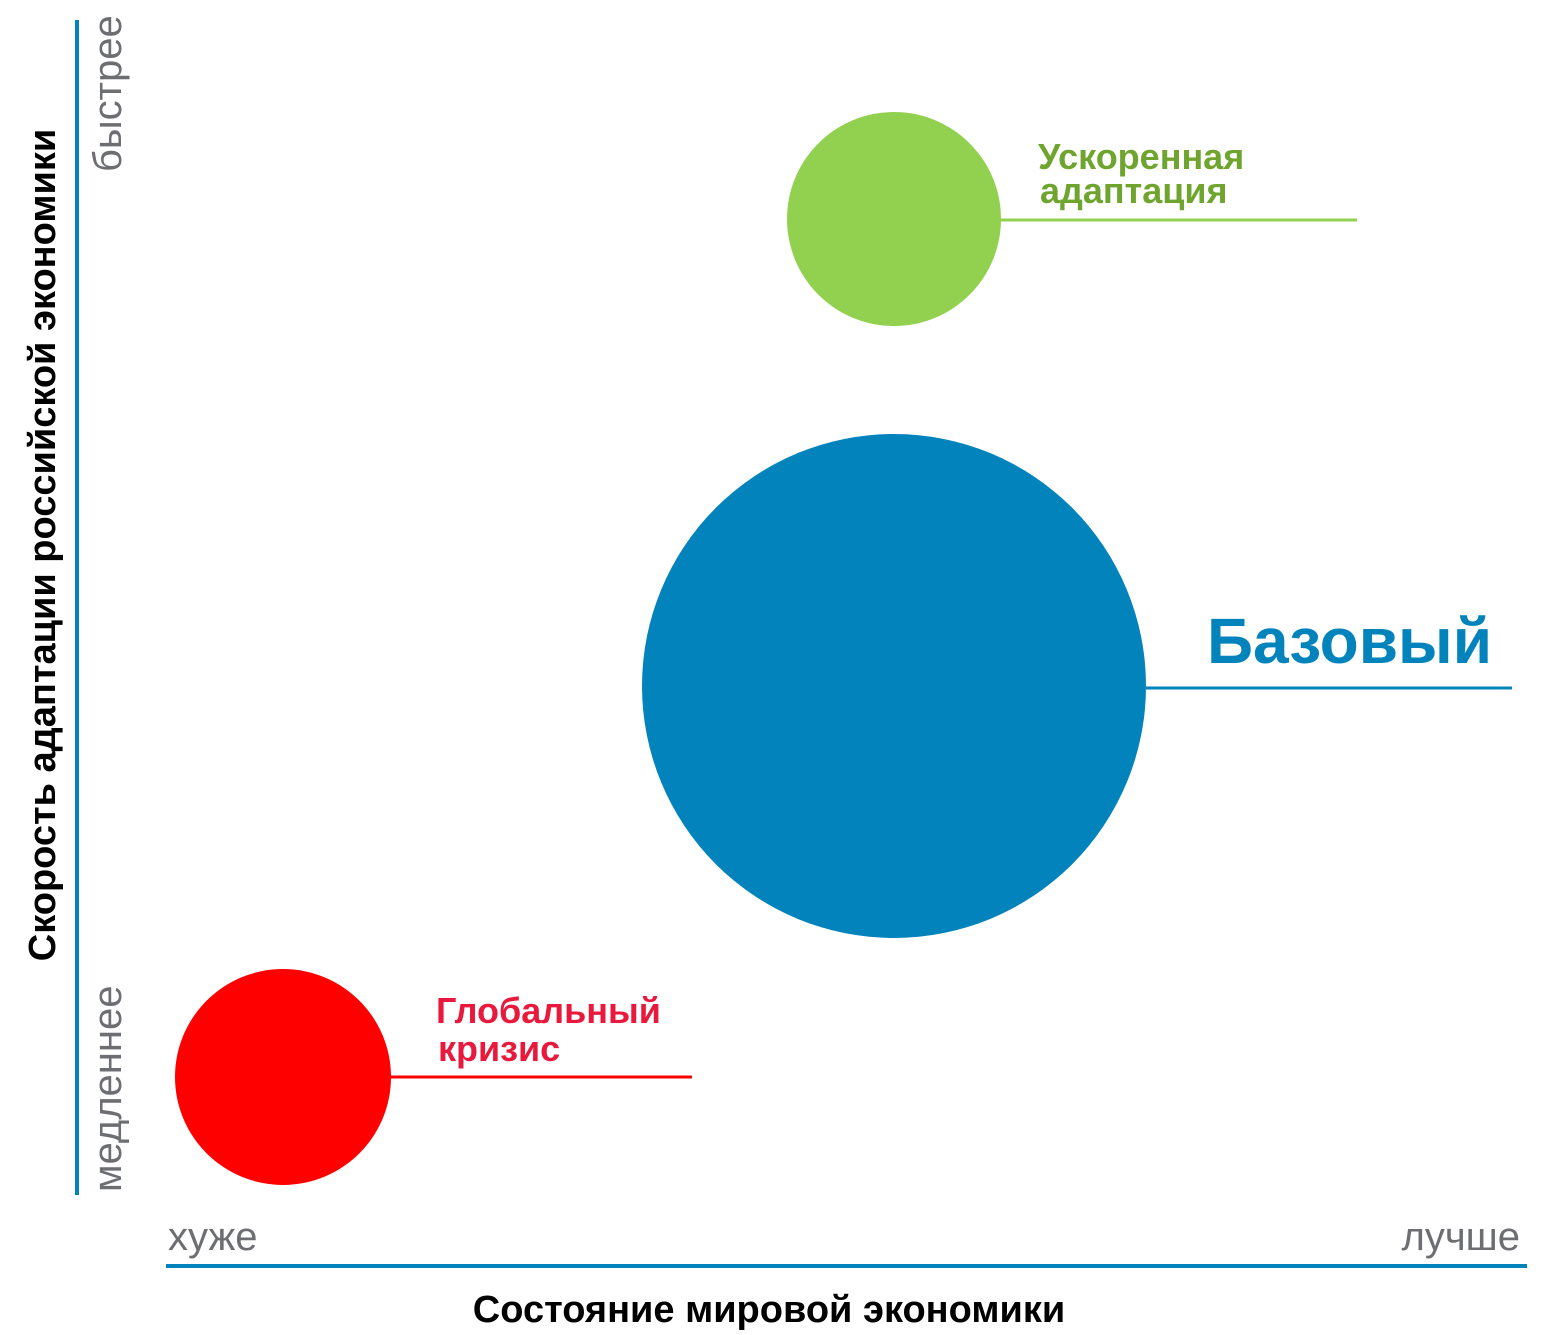  I want to click on scenario-accelerated-label-line2: адаптация, so click(1134, 190).